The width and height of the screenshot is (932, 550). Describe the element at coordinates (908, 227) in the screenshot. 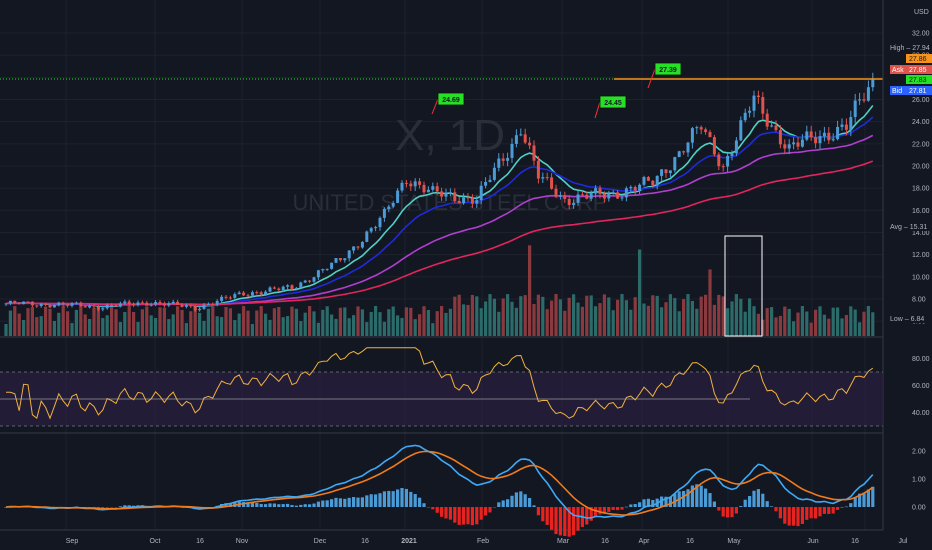

I see `svg-text: Avg – 15.31` at that location.